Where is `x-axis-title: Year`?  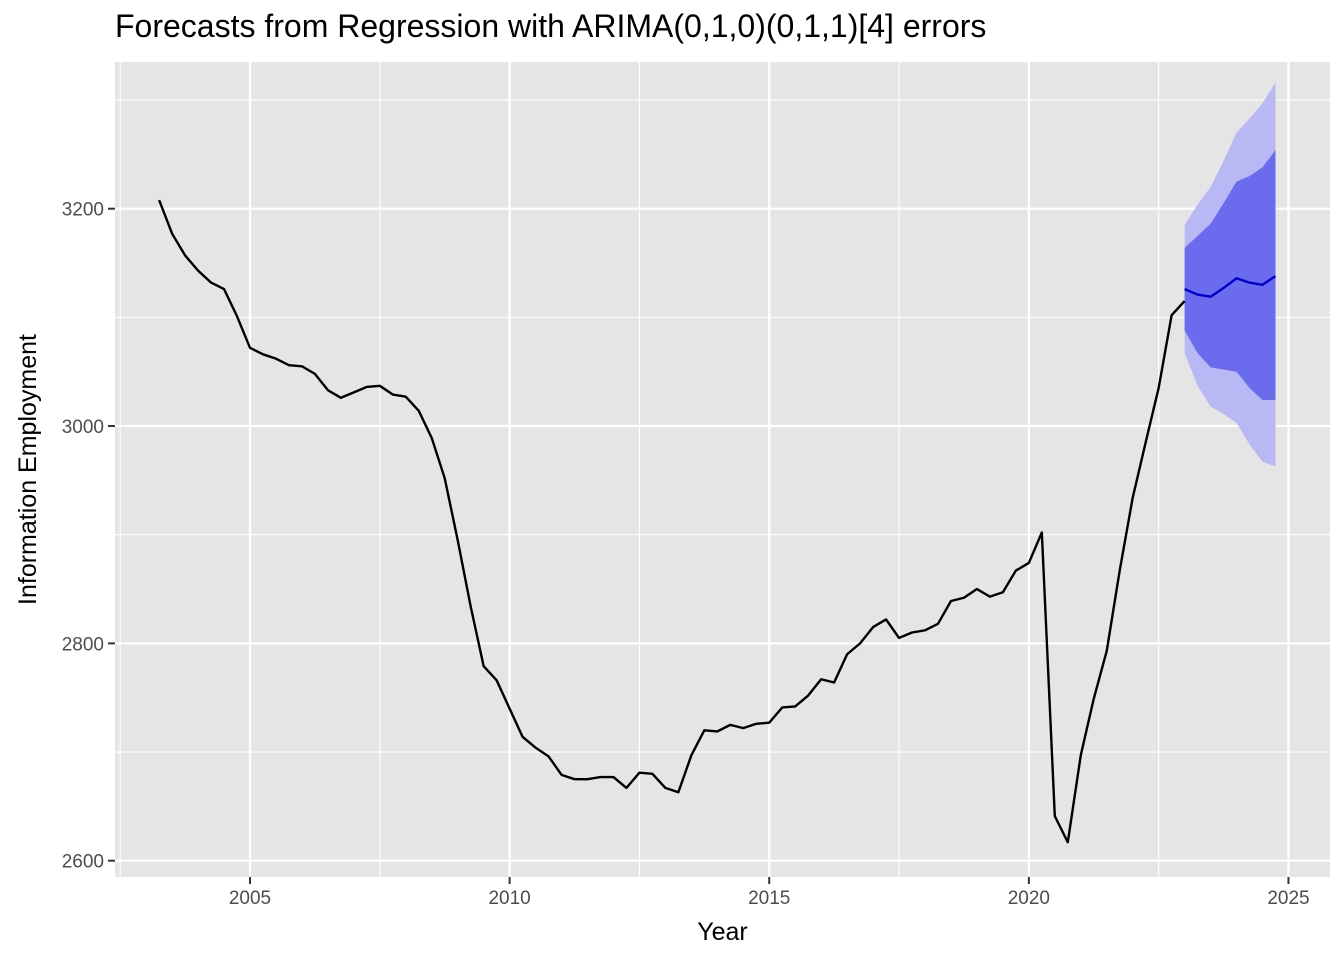 x-axis-title: Year is located at coordinates (722, 932).